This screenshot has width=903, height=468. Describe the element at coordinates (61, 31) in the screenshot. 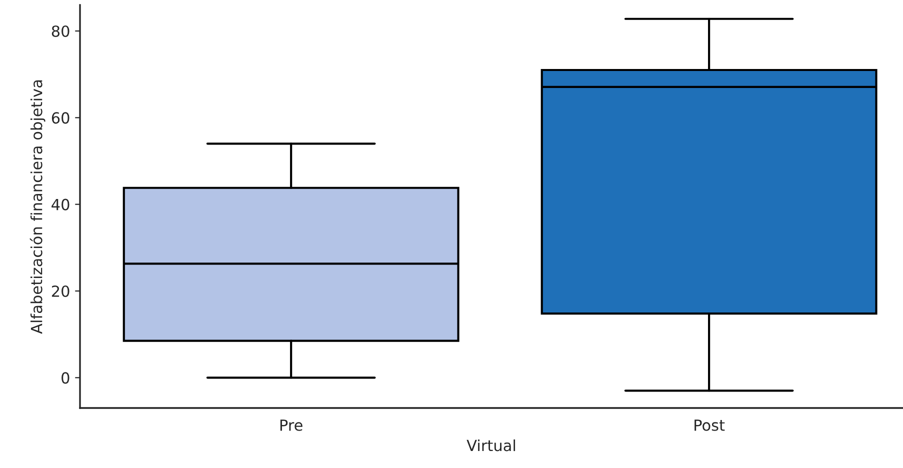

I see `y-tick-label: 80` at that location.